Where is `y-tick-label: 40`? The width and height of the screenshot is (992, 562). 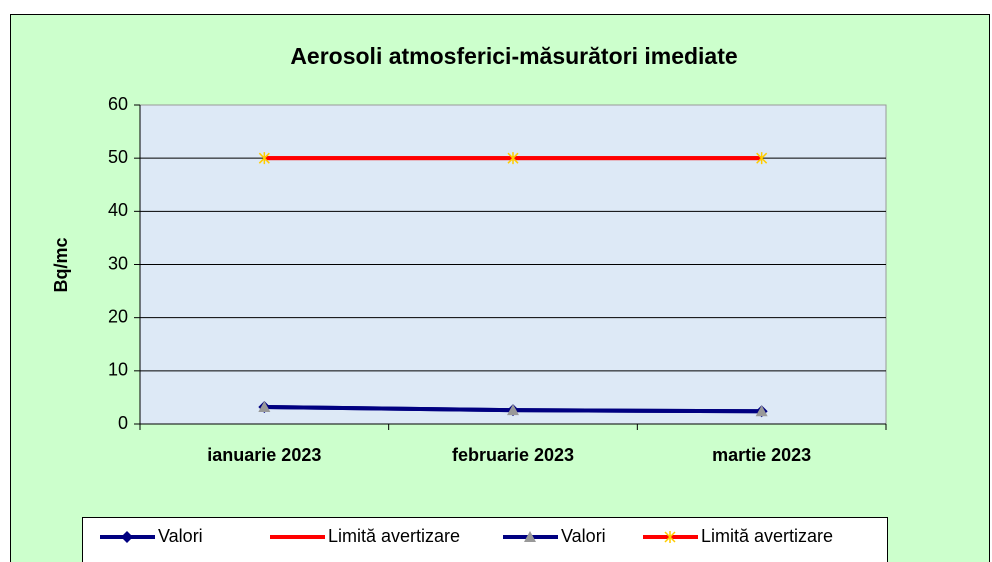
y-tick-label: 40 is located at coordinates (118, 210).